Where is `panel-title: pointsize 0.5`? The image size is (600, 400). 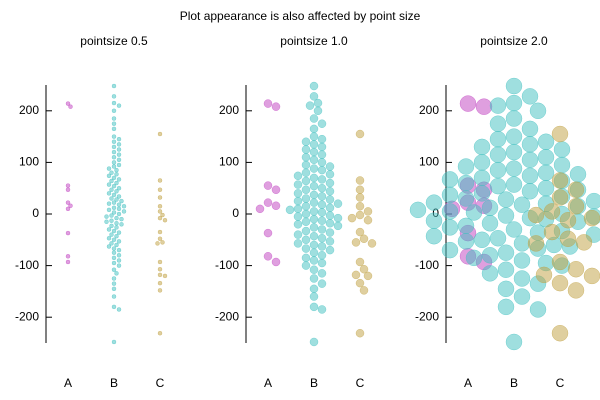 panel-title: pointsize 0.5 is located at coordinates (114, 41).